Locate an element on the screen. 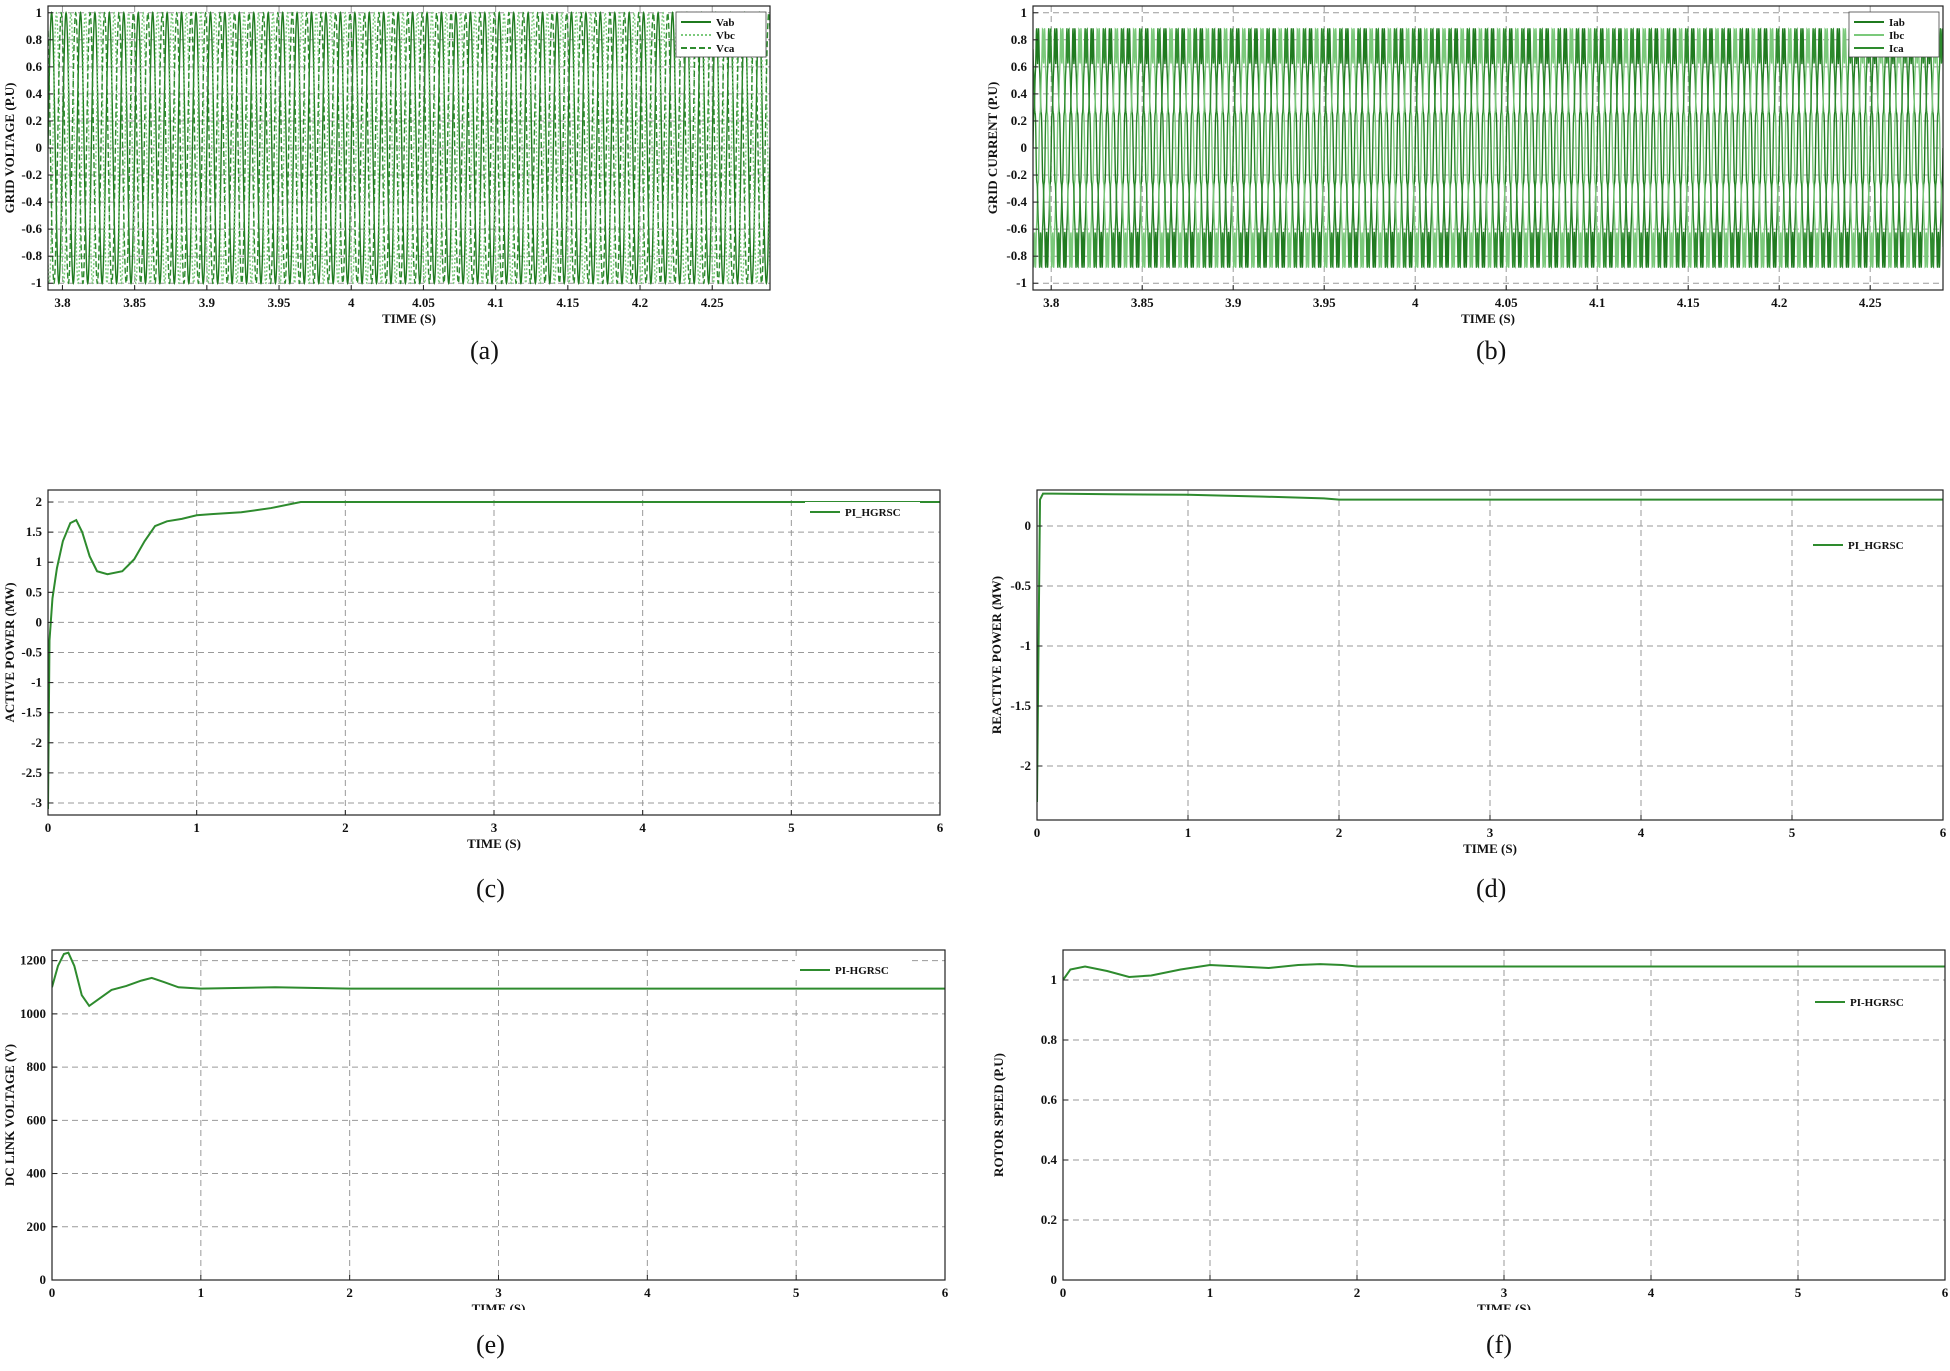  y-tick-label: 0.5 is located at coordinates (34, 591).